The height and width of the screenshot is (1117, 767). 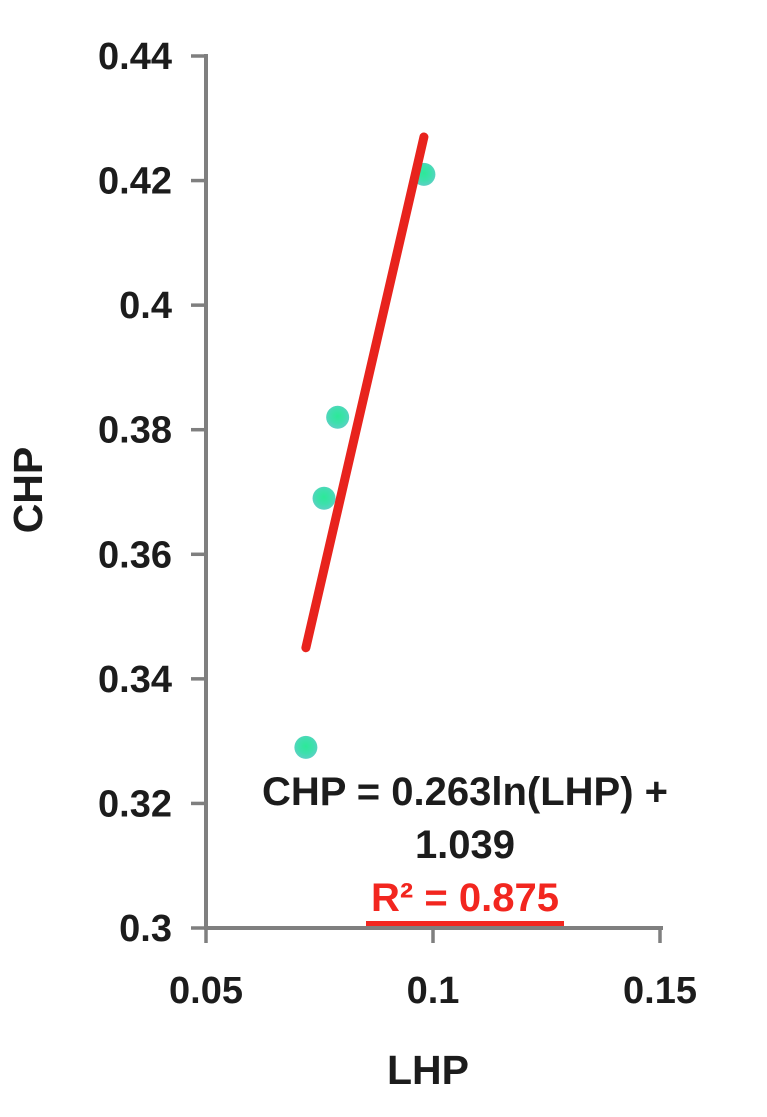 I want to click on trendline-annotation: CHP = 0.263ln(LHP) + 1.039 R² = 0.875, so click(x=465, y=846).